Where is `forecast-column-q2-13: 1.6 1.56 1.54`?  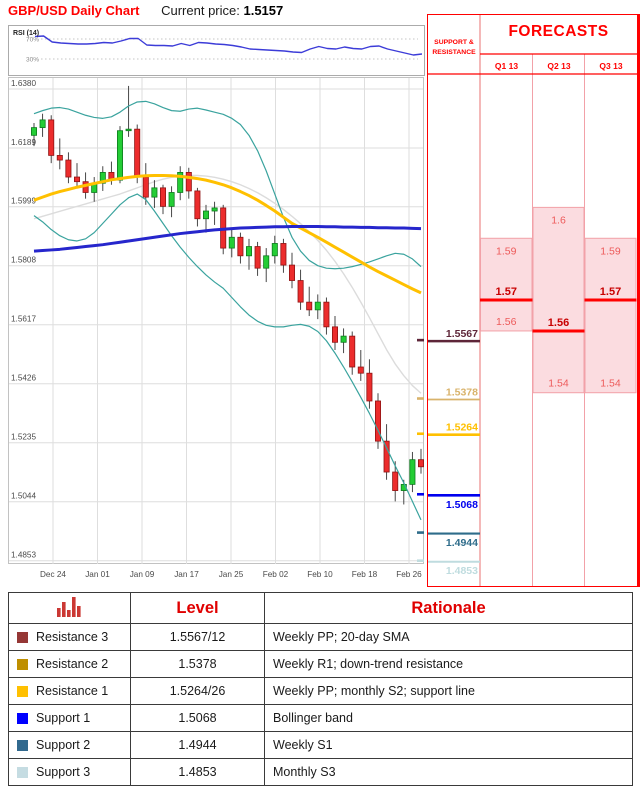
forecast-column-q2-13: 1.6 1.56 1.54 is located at coordinates (558, 300).